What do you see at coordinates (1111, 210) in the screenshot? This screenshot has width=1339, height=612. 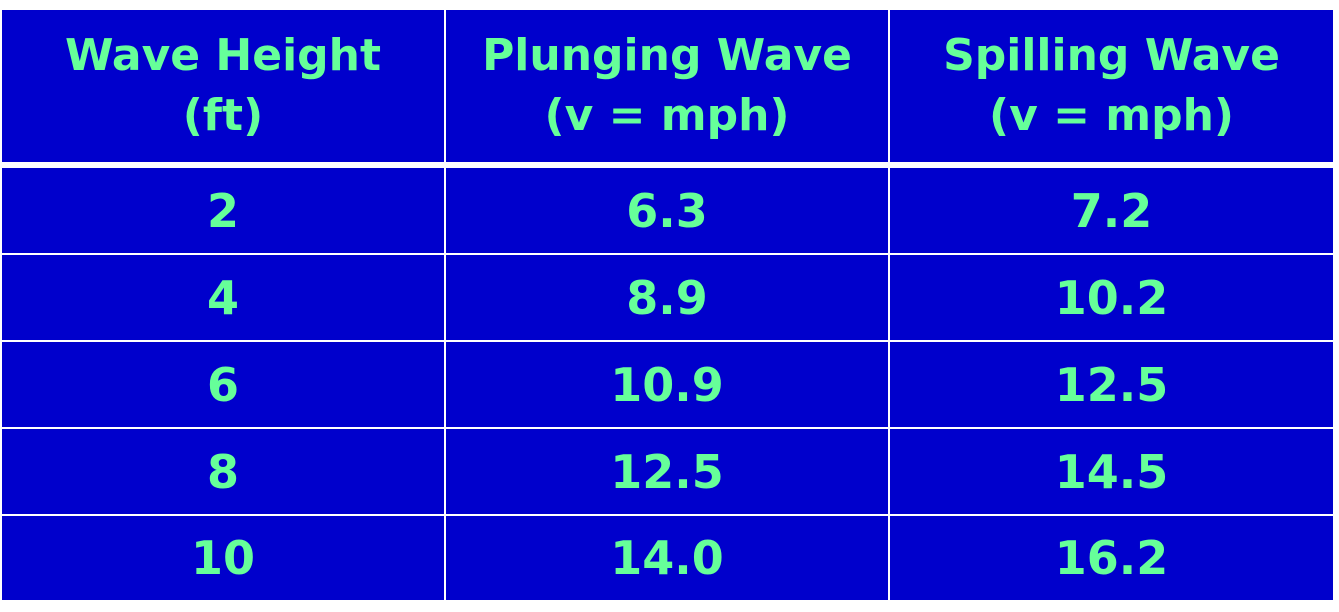 I see `cell-spilling-speed: 7.2` at bounding box center [1111, 210].